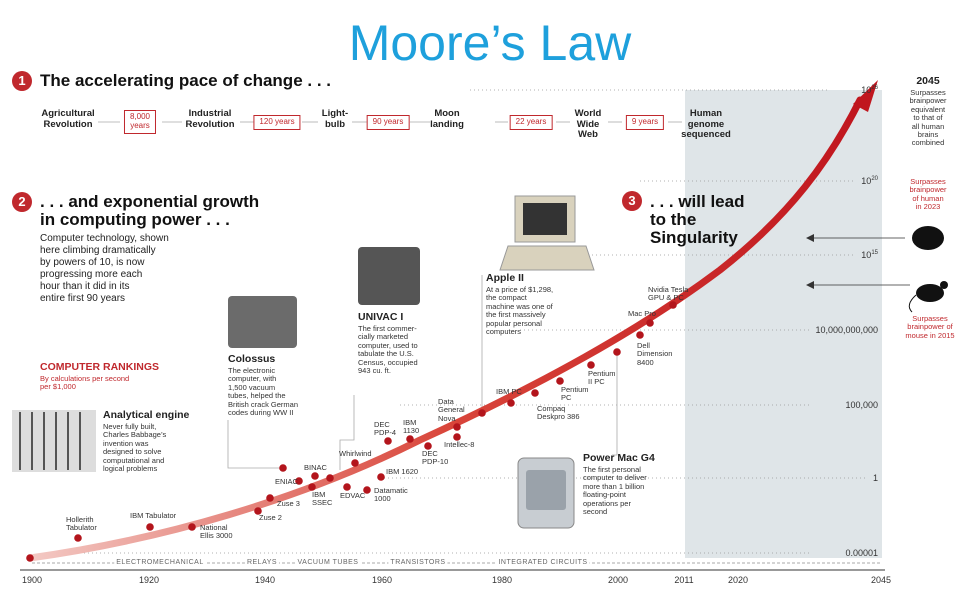  I want to click on arrowheads, so click(810, 261).